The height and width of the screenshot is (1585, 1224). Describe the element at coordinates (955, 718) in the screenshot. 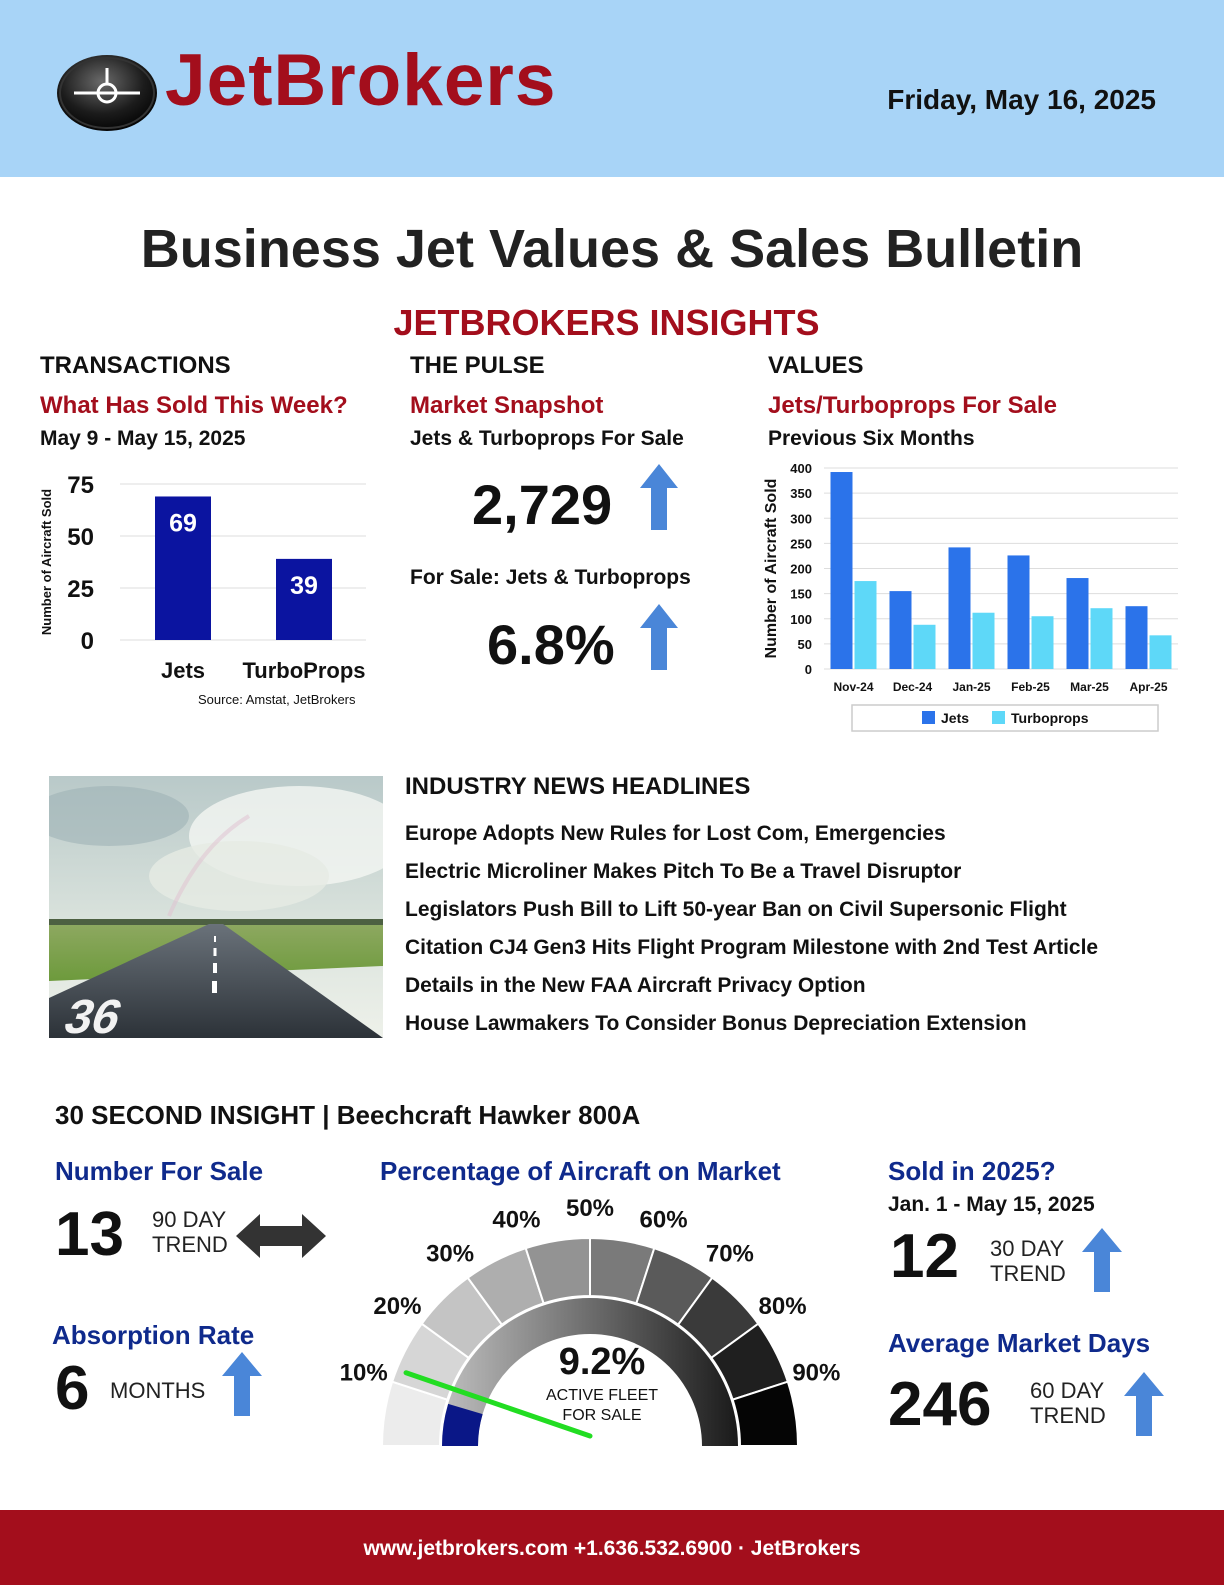

I see `legend-label: Jets` at that location.